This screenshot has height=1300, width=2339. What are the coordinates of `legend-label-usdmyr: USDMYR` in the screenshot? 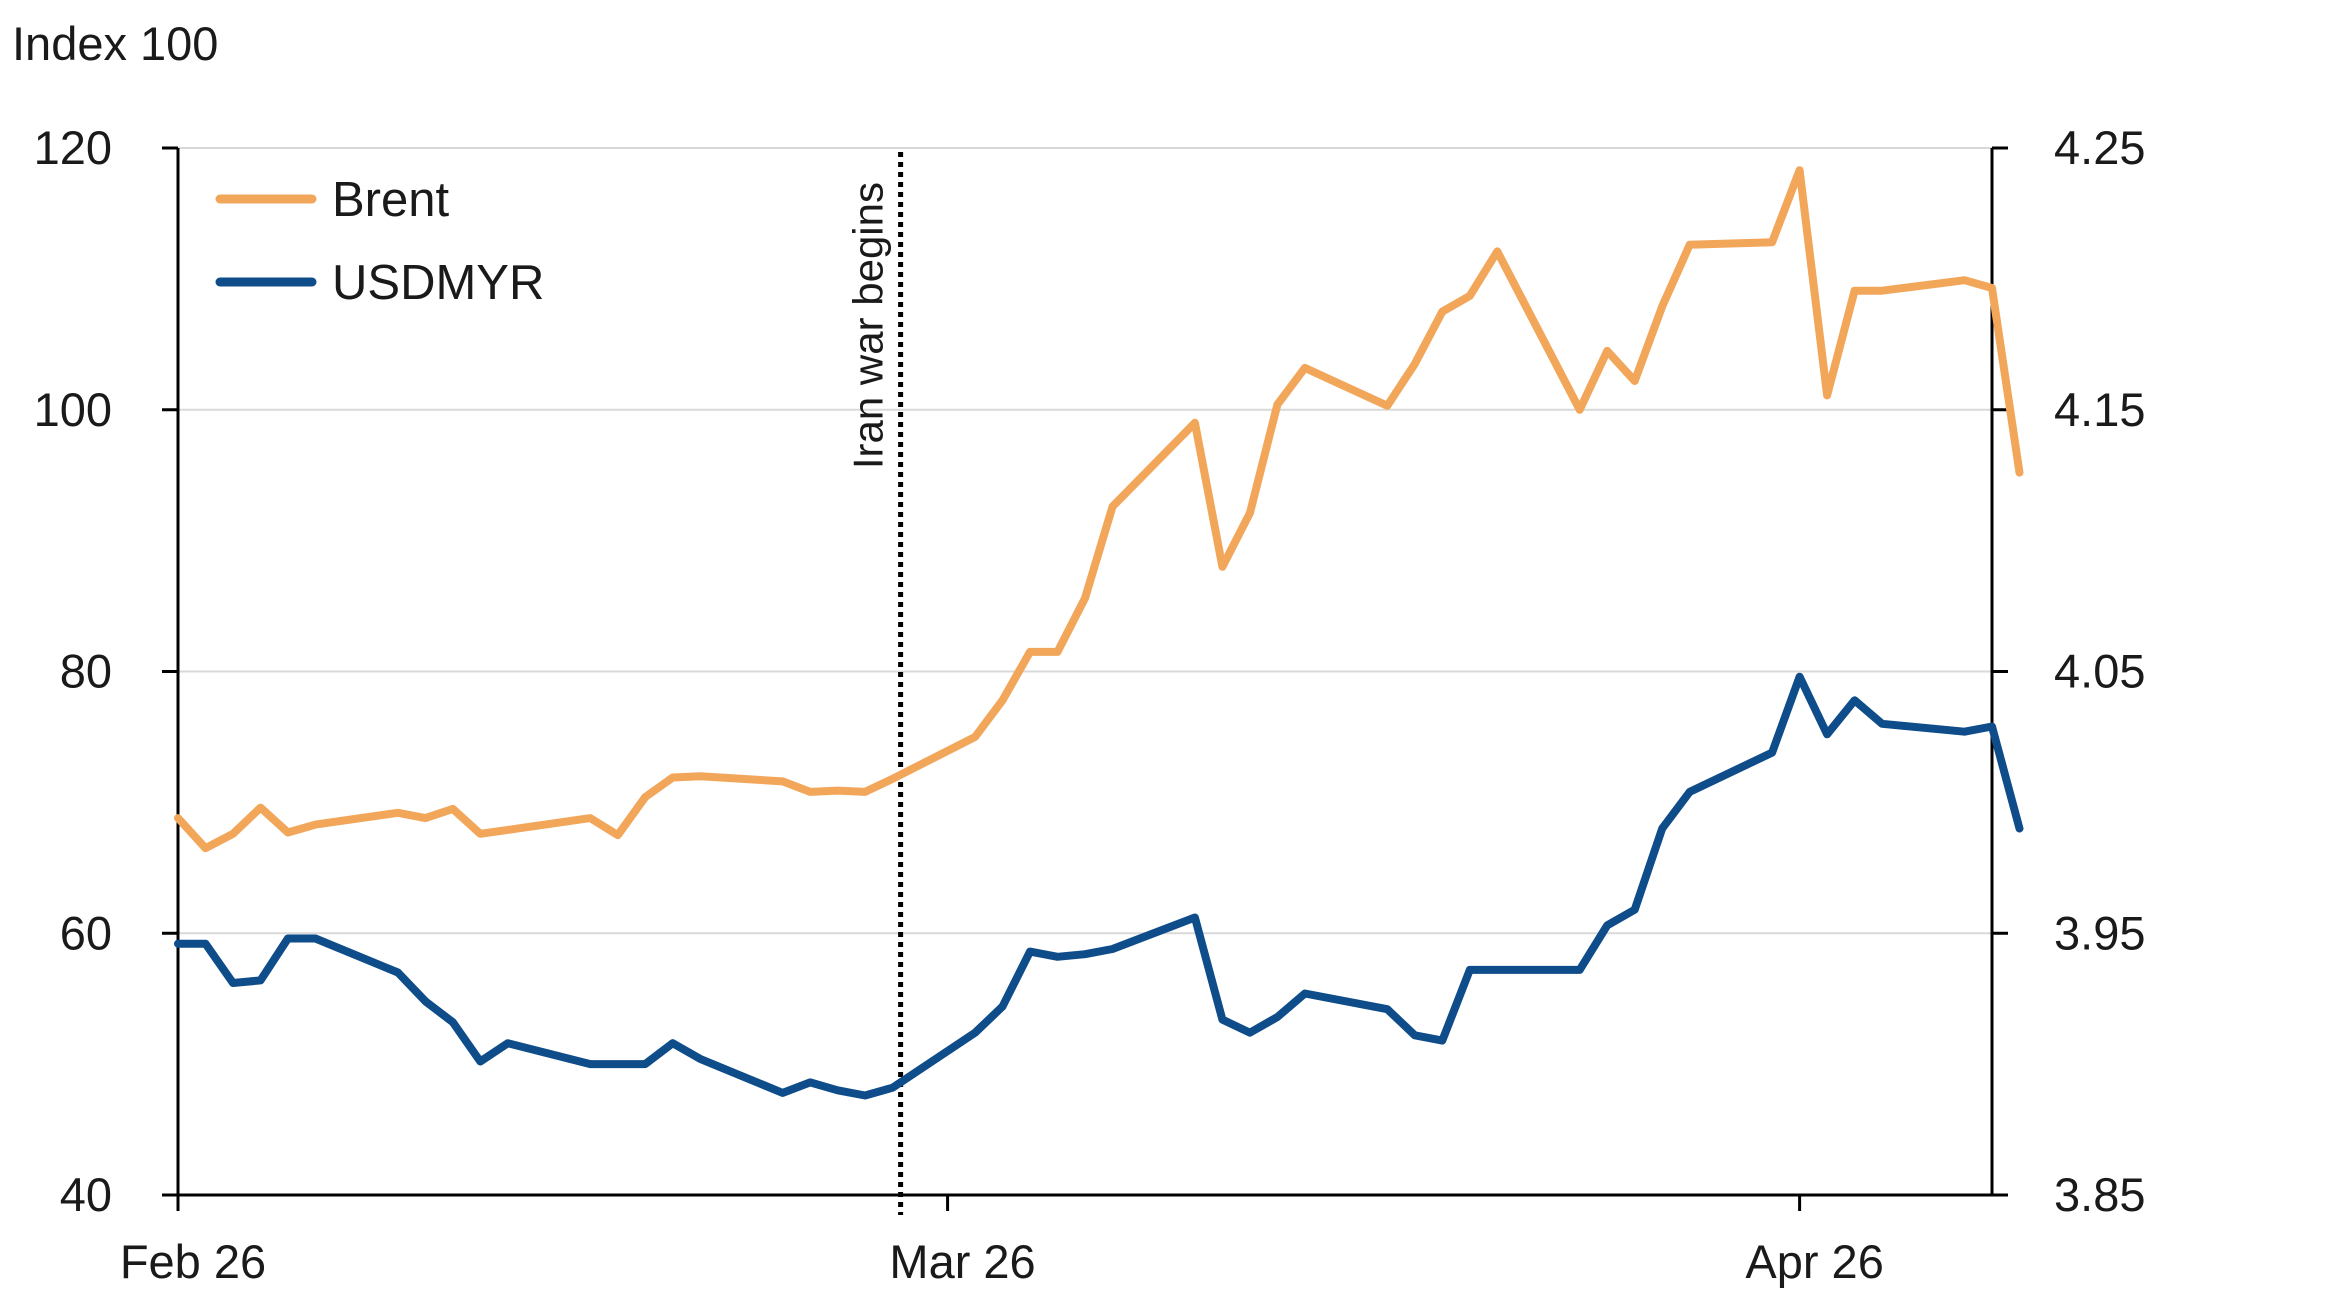 It's located at (438, 283).